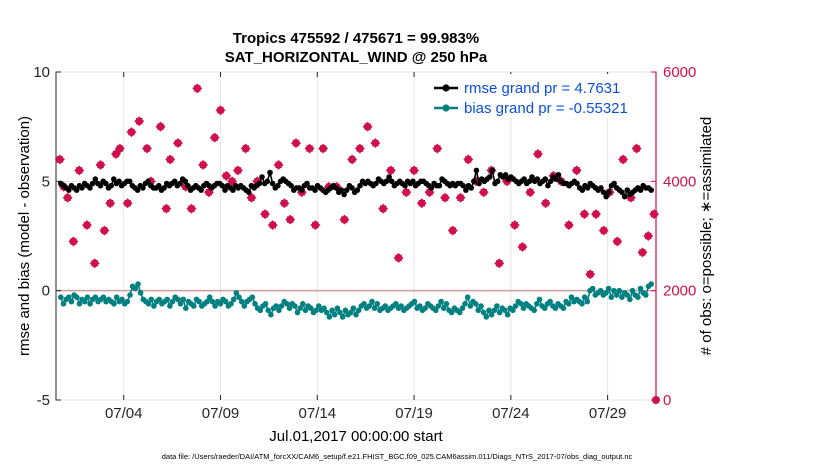 The height and width of the screenshot is (470, 830). I want to click on bias-series, so click(356, 300).